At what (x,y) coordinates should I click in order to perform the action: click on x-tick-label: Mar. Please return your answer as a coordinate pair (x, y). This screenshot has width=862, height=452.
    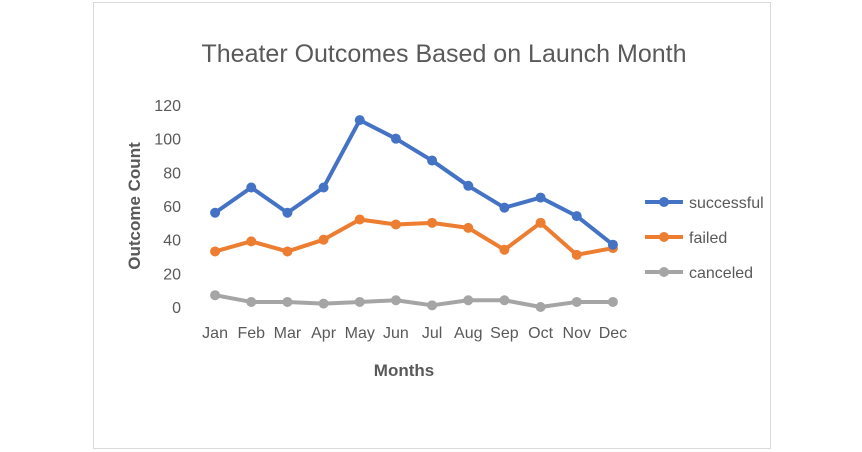
    Looking at the image, I should click on (288, 333).